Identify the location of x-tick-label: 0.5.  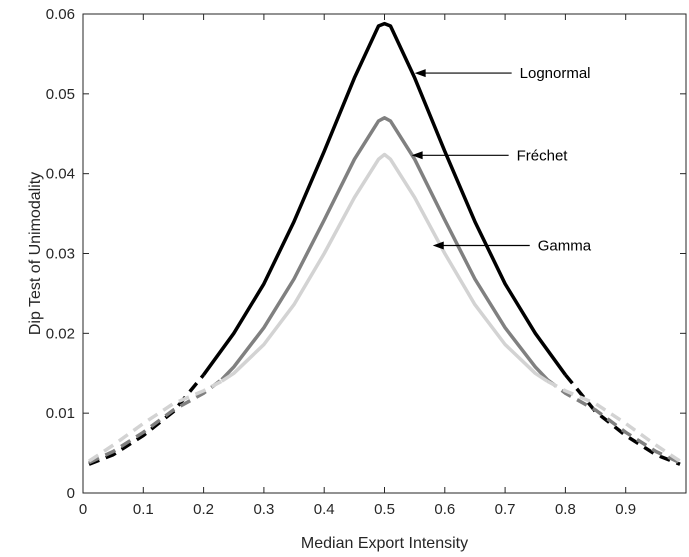
(384, 509).